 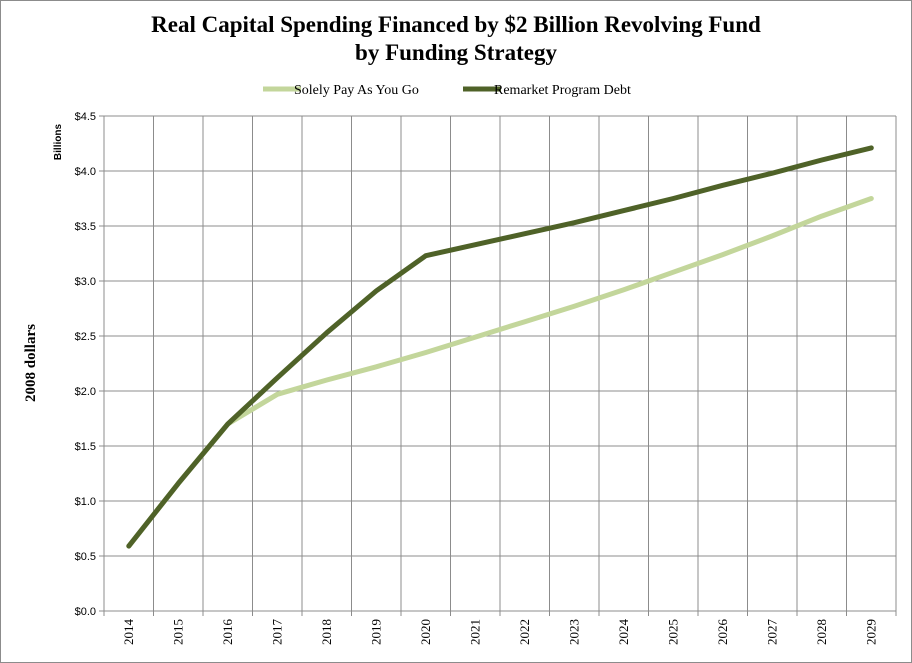 What do you see at coordinates (425, 632) in the screenshot?
I see `x-tick-label: 2020` at bounding box center [425, 632].